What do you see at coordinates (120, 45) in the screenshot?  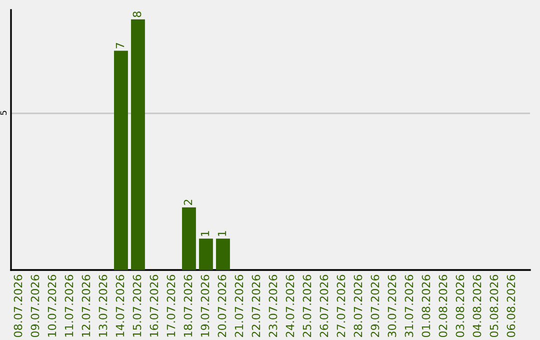 I see `data-label: 7` at bounding box center [120, 45].